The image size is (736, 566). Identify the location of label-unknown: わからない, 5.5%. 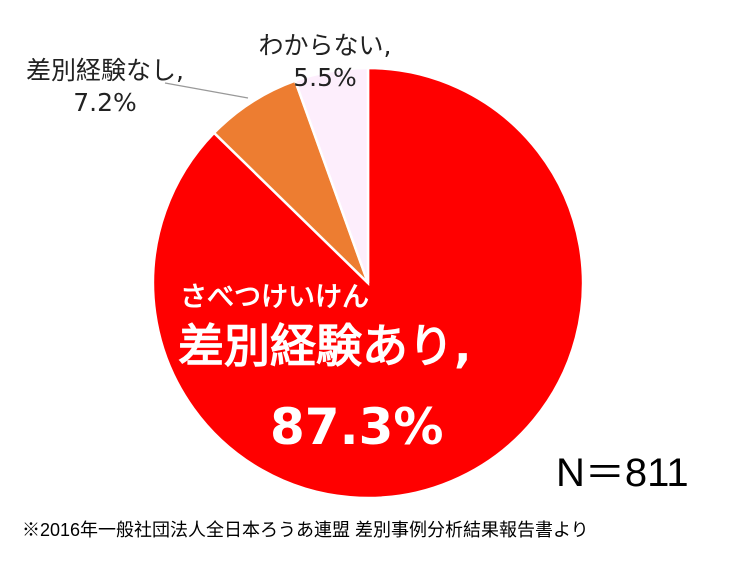
(325, 61).